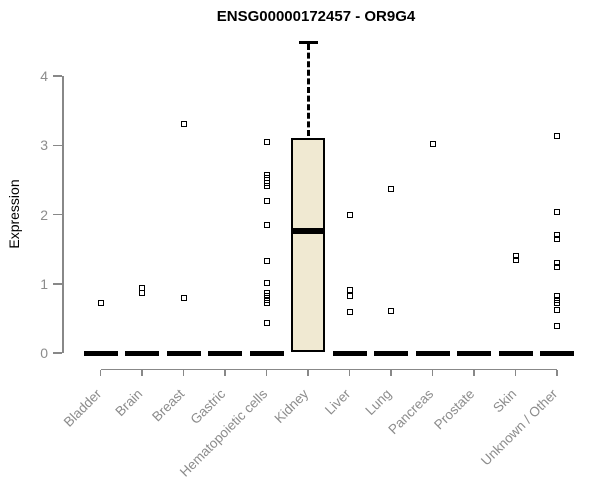  I want to click on y-tick-label: 2, so click(44, 214).